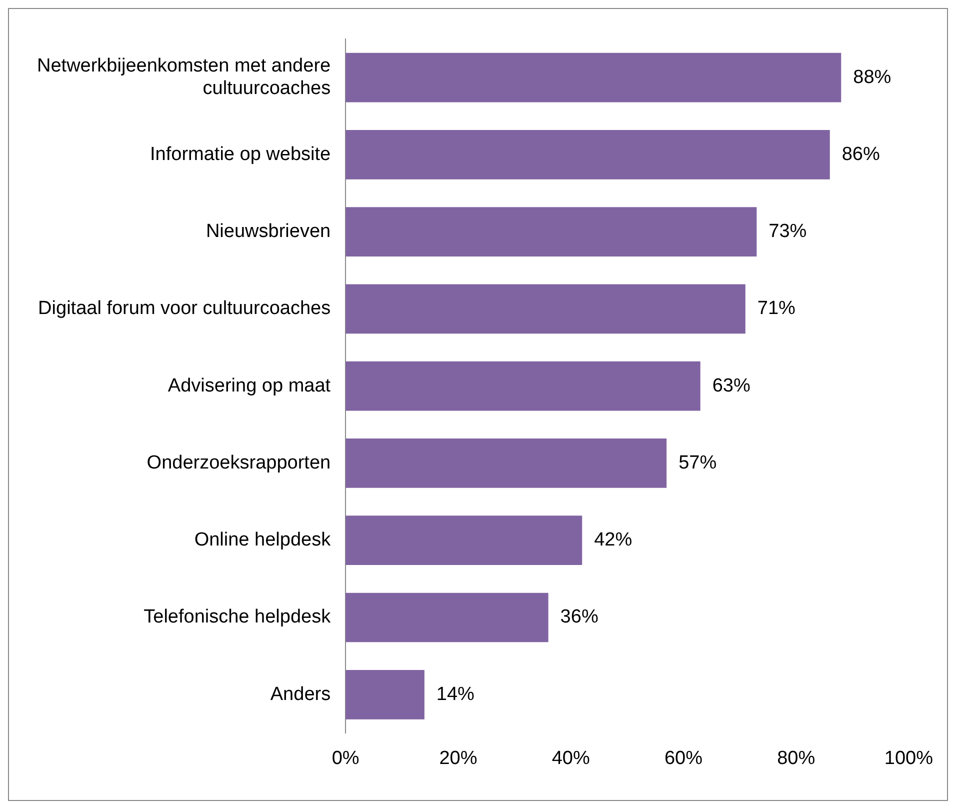 This screenshot has height=809, width=956. What do you see at coordinates (787, 231) in the screenshot?
I see `data-label: 73%` at bounding box center [787, 231].